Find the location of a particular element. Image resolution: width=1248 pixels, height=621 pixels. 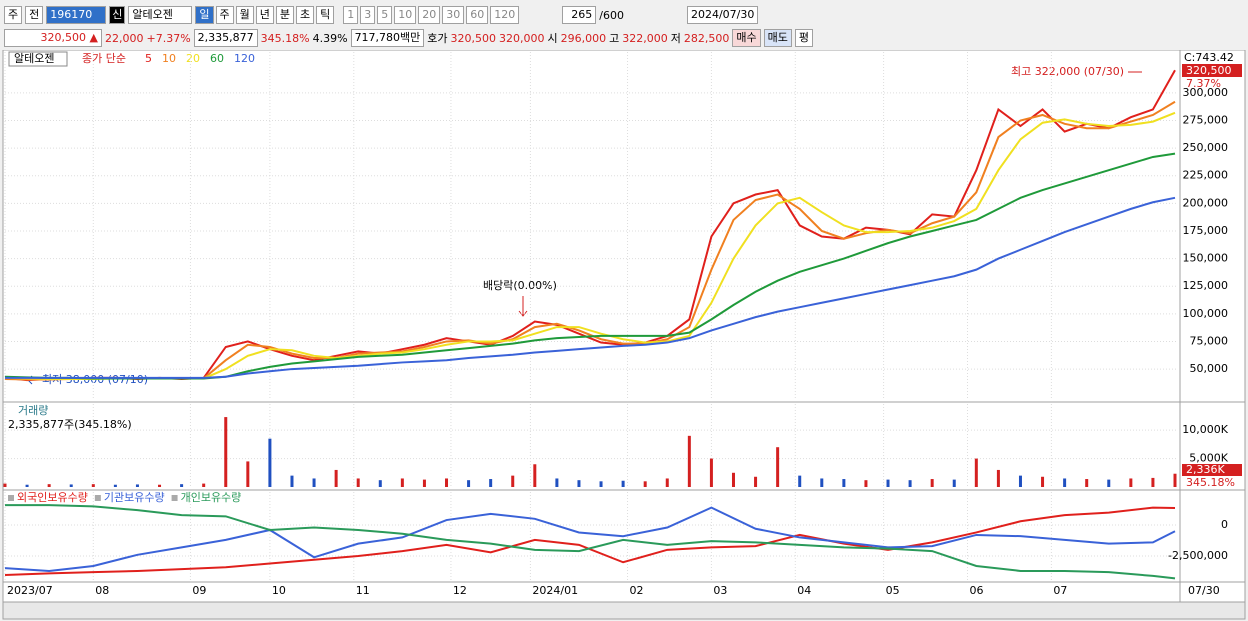

name-box is located at coordinates (38, 59).